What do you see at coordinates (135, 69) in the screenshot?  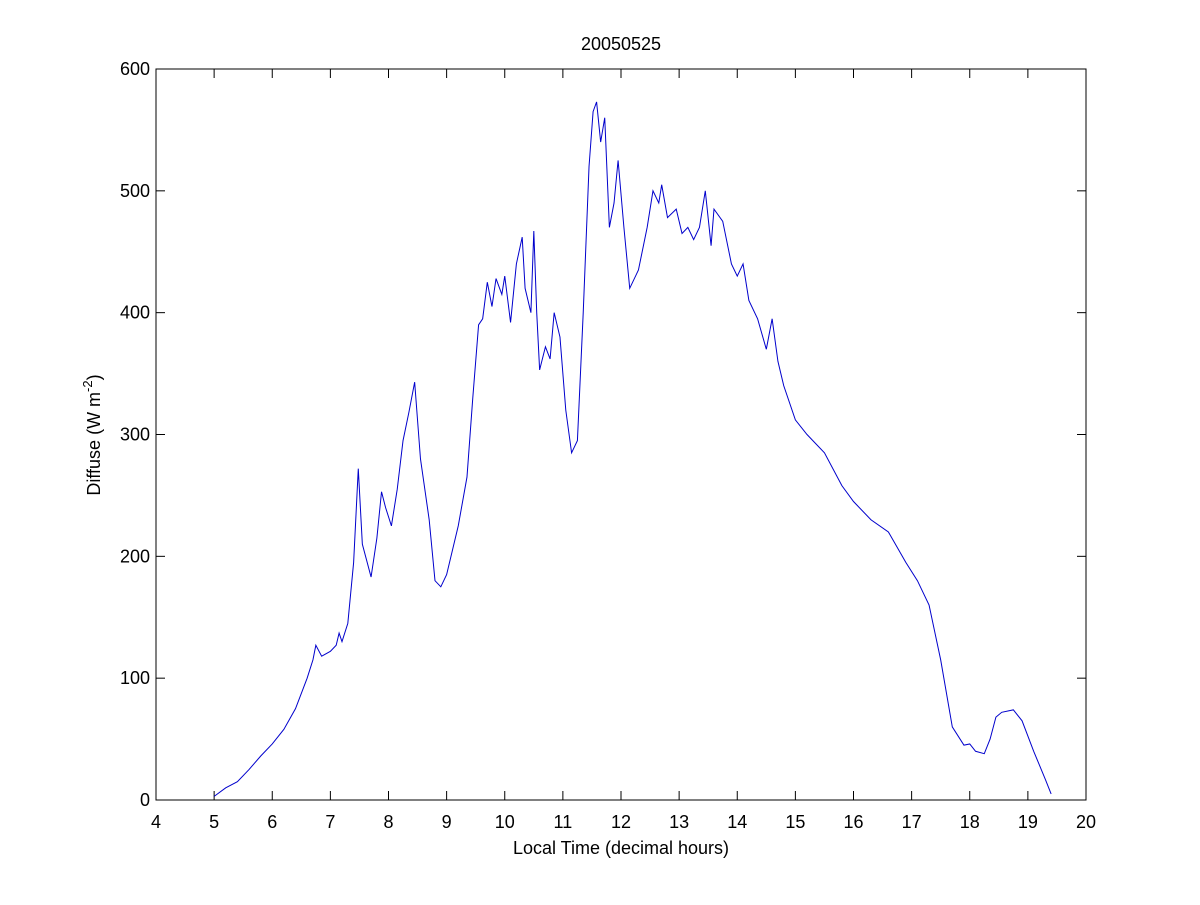 I see `y-tick-label: 600` at bounding box center [135, 69].